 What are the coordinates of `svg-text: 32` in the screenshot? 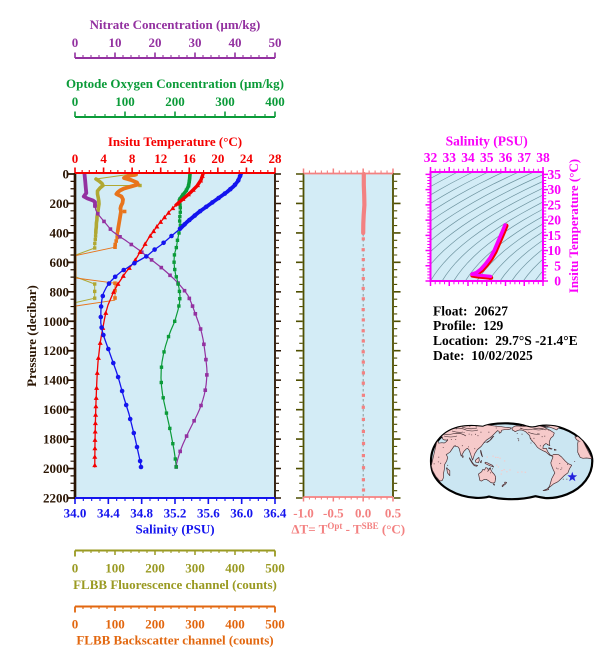 It's located at (431, 157).